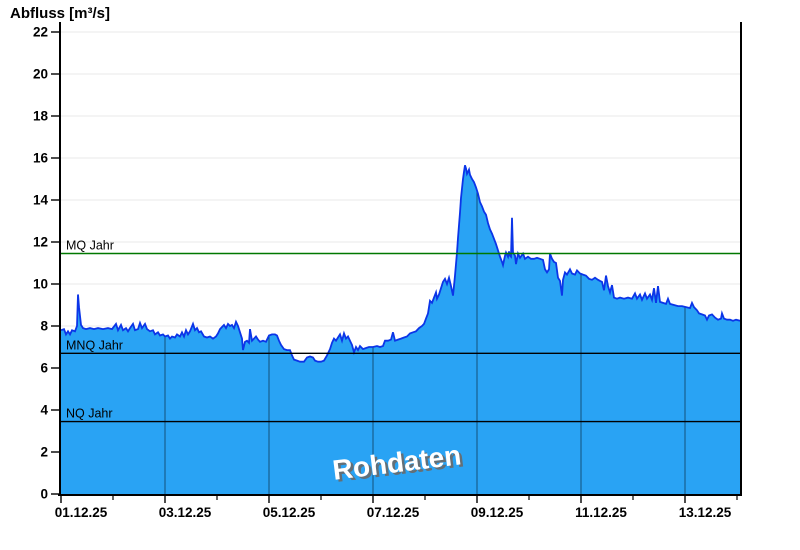 Image resolution: width=800 pixels, height=550 pixels. Describe the element at coordinates (60, 13) in the screenshot. I see `chart-title: Abfluss [m³/s]` at that location.